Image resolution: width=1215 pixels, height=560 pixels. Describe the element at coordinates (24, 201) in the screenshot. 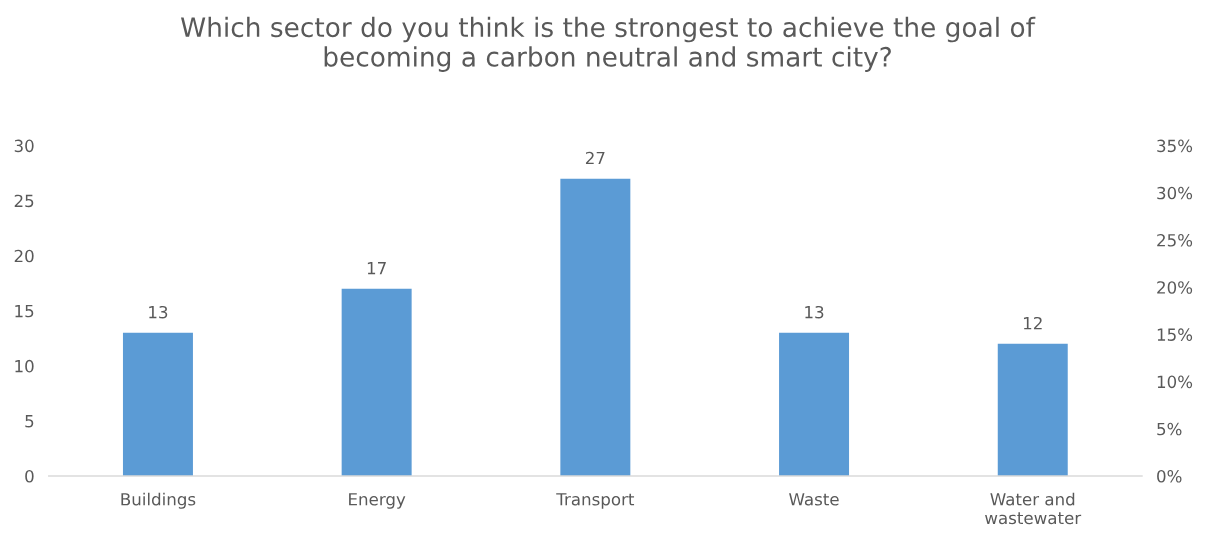

I see `y-tick-label: 25` at that location.